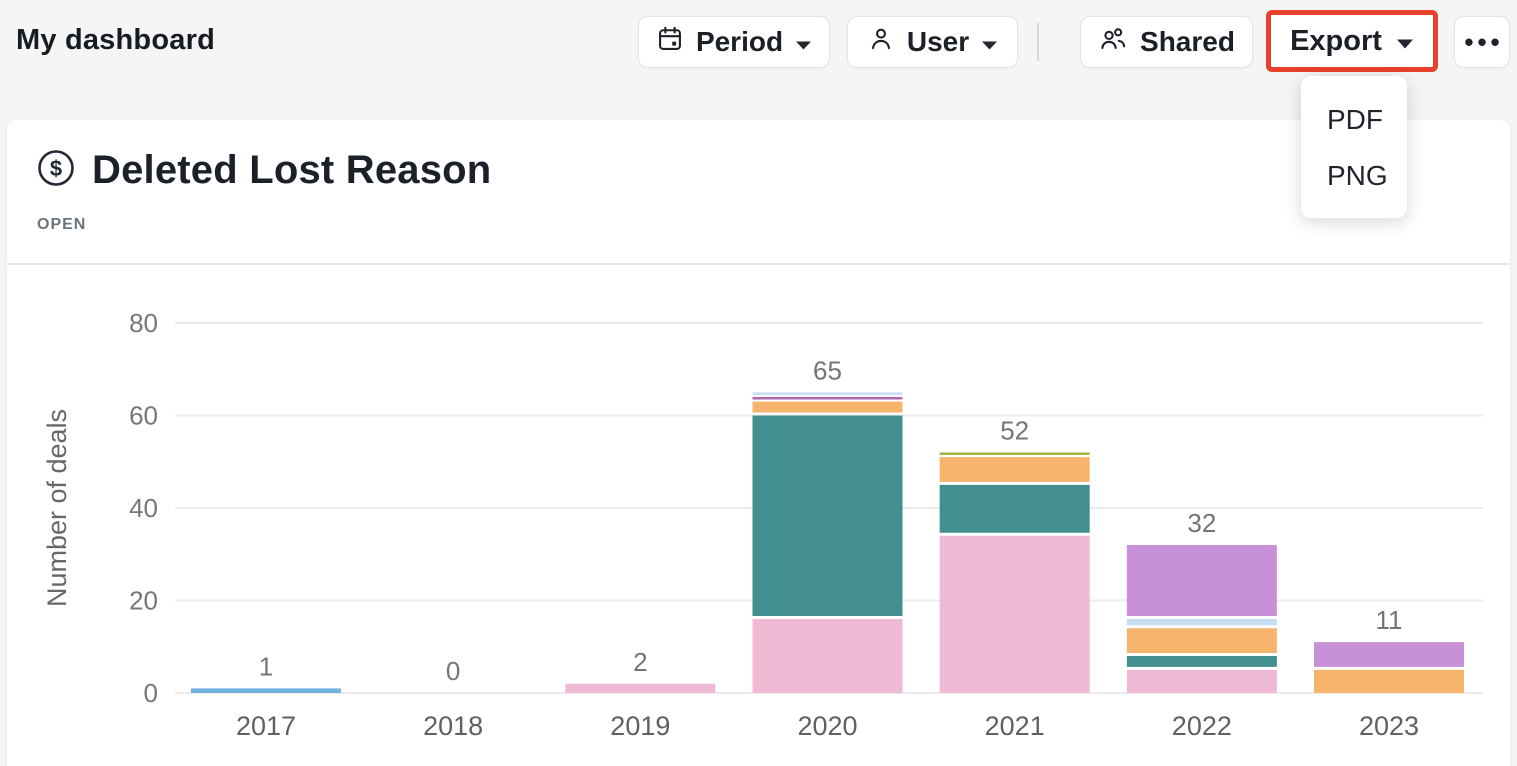  I want to click on user-dropdown-button: User, so click(932, 42).